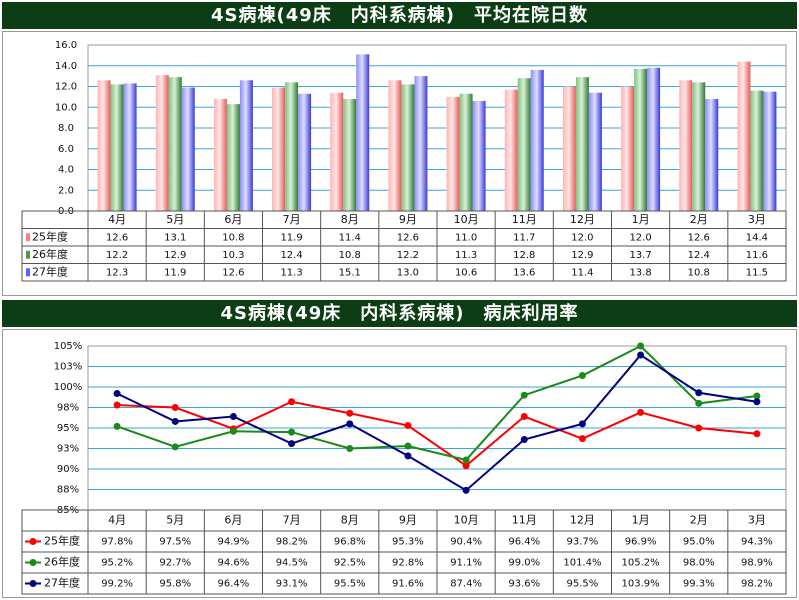 Image resolution: width=799 pixels, height=600 pixels. I want to click on chart1-y-tick-label: 6.0, so click(66, 149).